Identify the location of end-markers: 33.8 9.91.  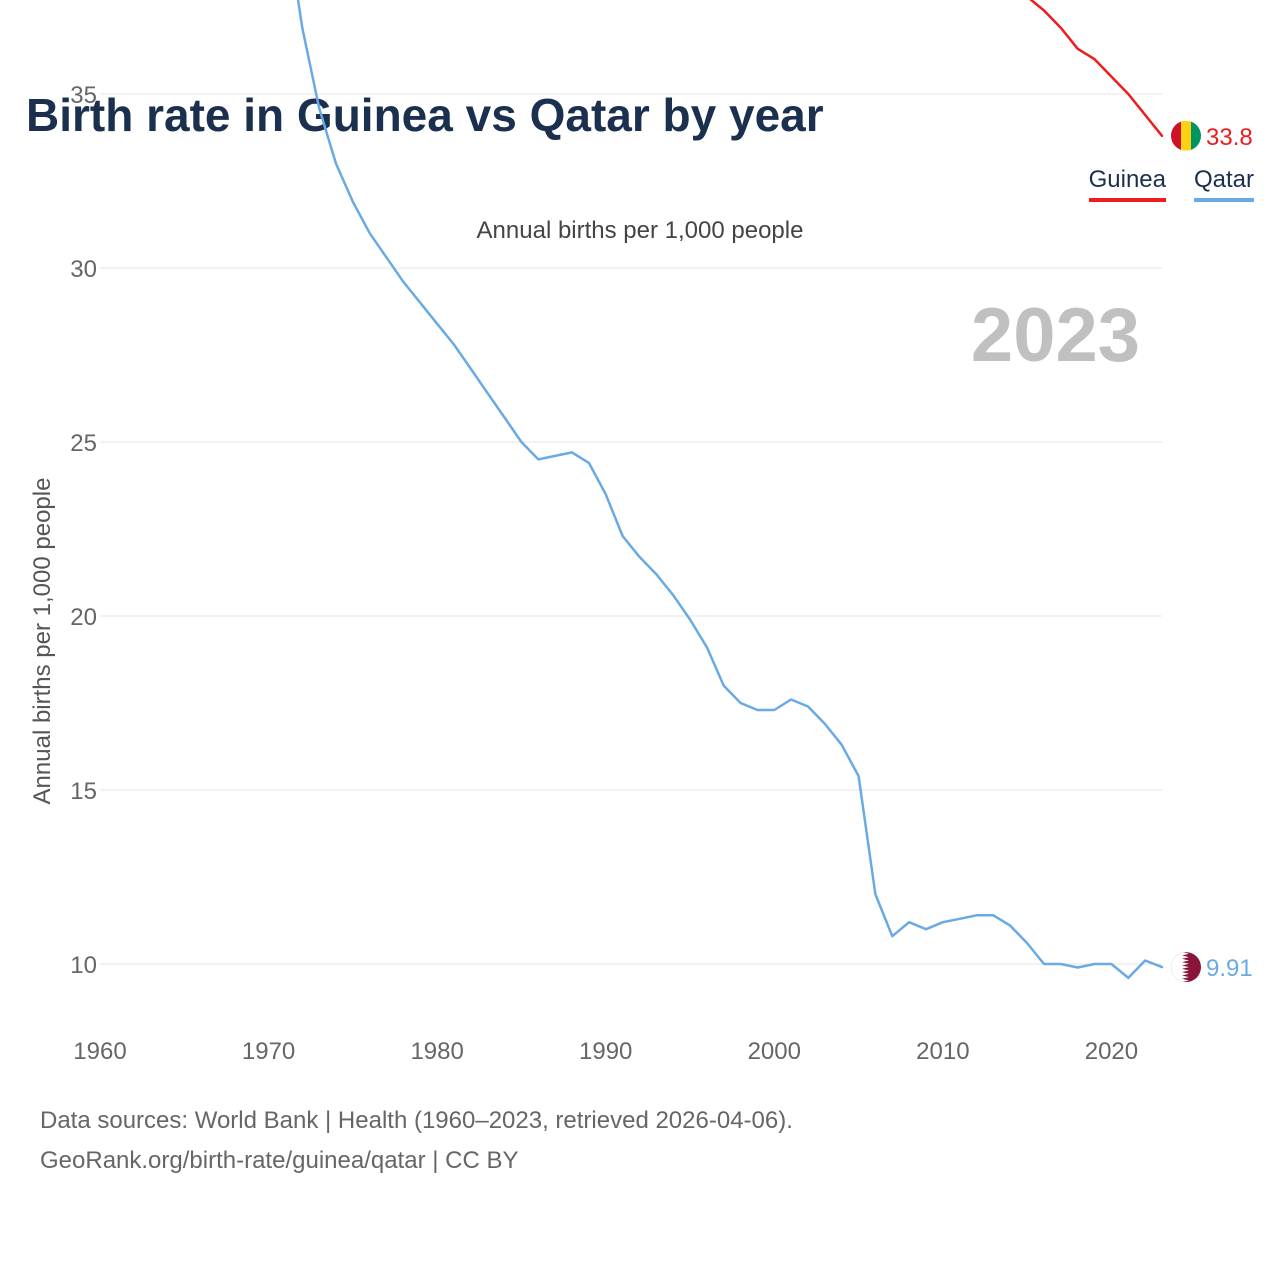
(1212, 551).